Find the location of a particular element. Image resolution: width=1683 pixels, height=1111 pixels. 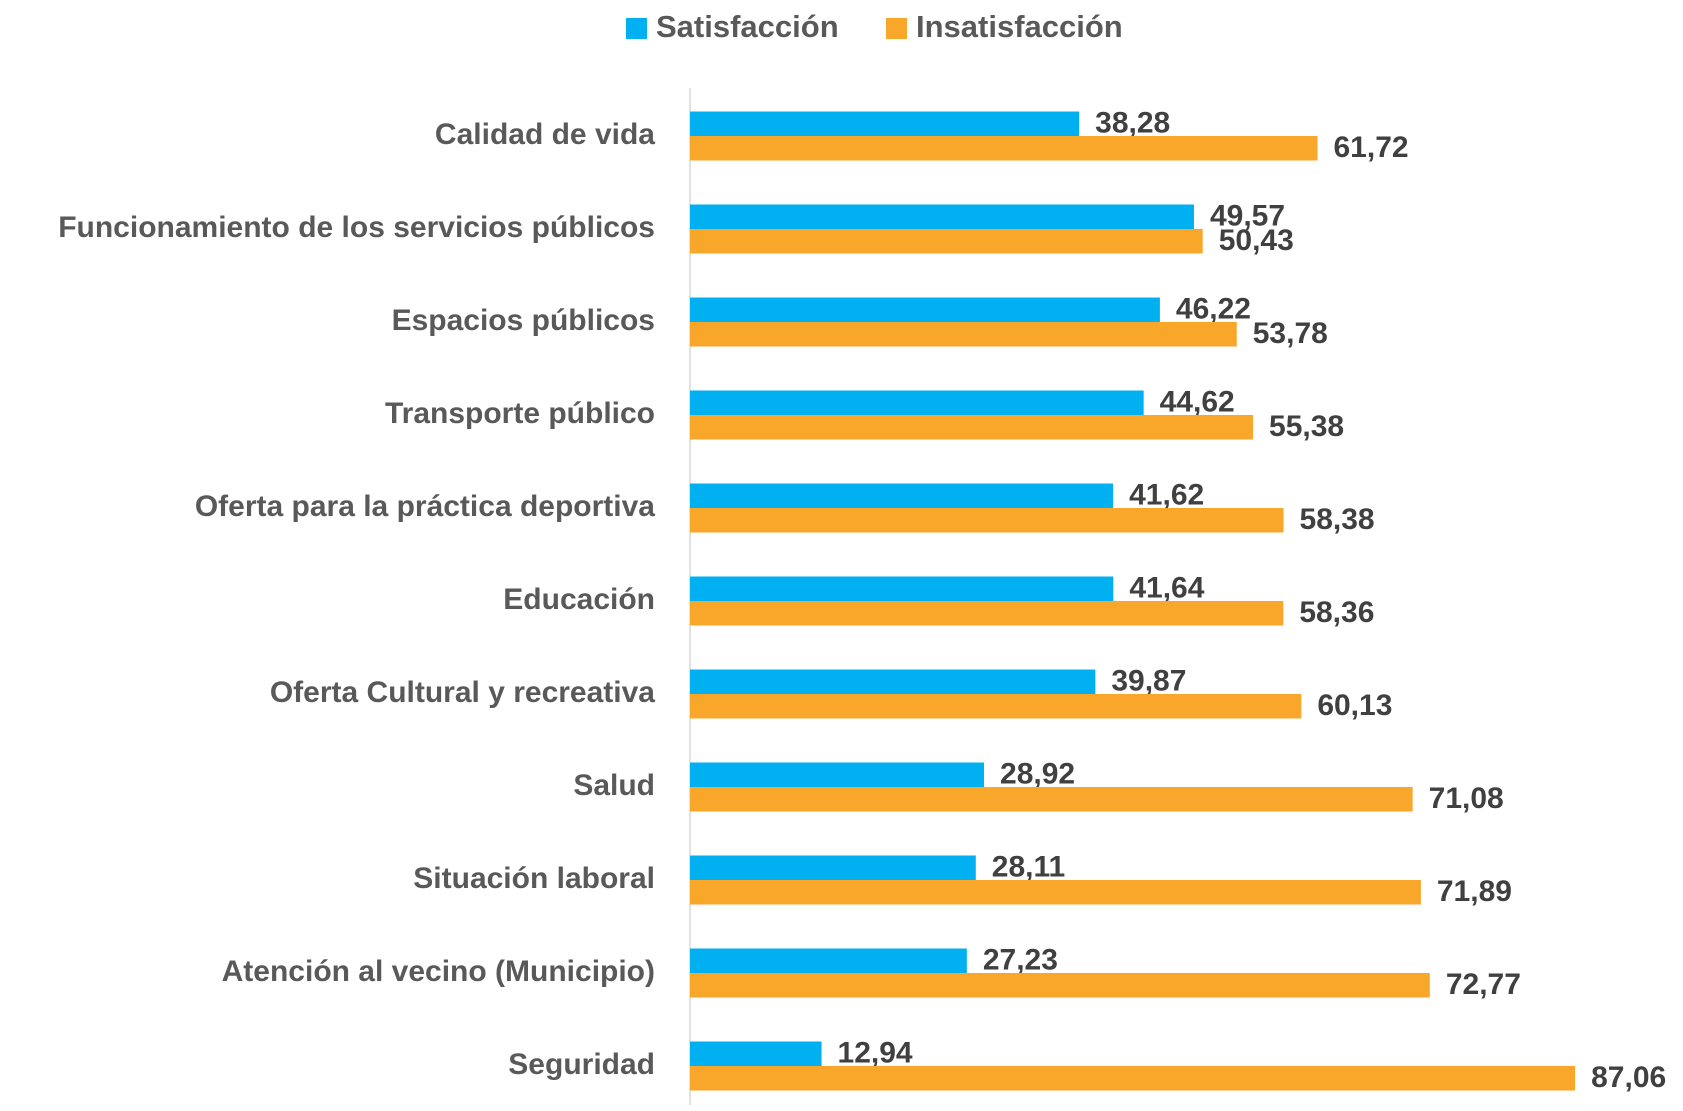

value-label: 27,23 is located at coordinates (1020, 960).